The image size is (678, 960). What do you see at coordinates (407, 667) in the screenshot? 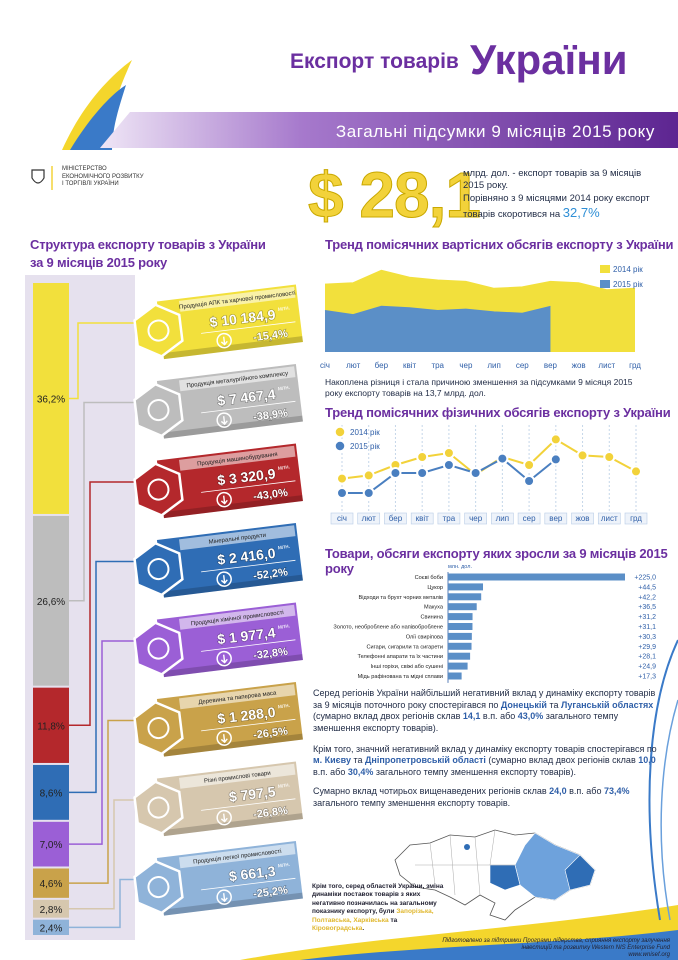
I see `bar-category: Інші горіхи, свіжі або сушені` at bounding box center [407, 667].